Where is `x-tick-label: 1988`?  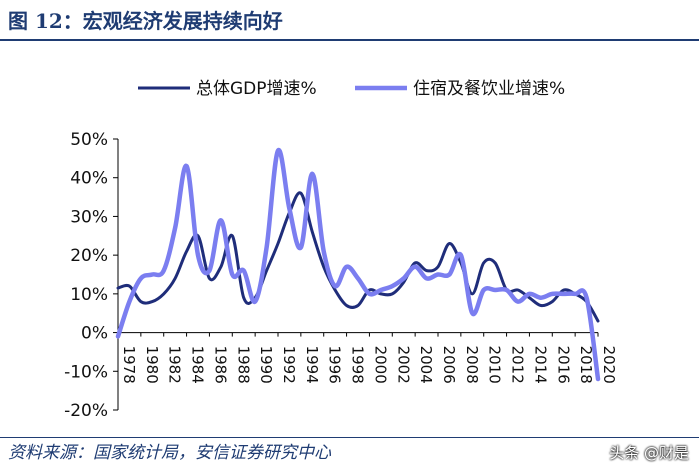
x-tick-label: 1988 is located at coordinates (243, 365).